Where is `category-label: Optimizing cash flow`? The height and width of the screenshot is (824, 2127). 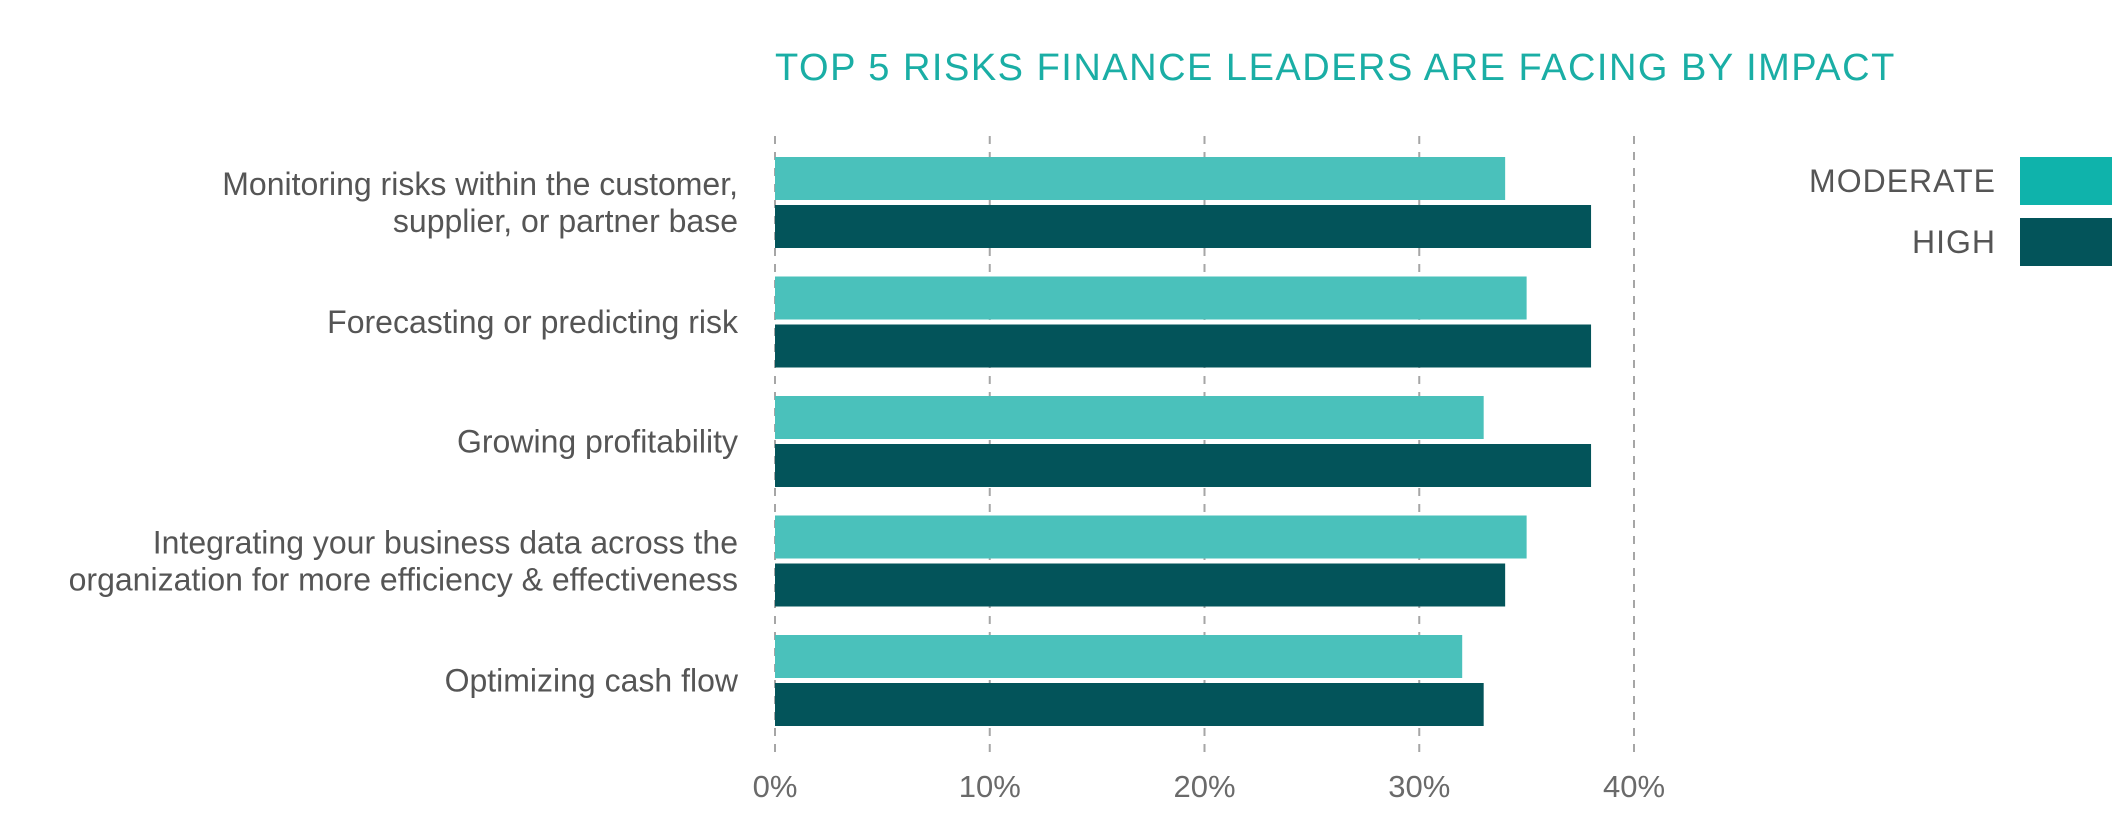
category-label: Optimizing cash flow is located at coordinates (592, 681).